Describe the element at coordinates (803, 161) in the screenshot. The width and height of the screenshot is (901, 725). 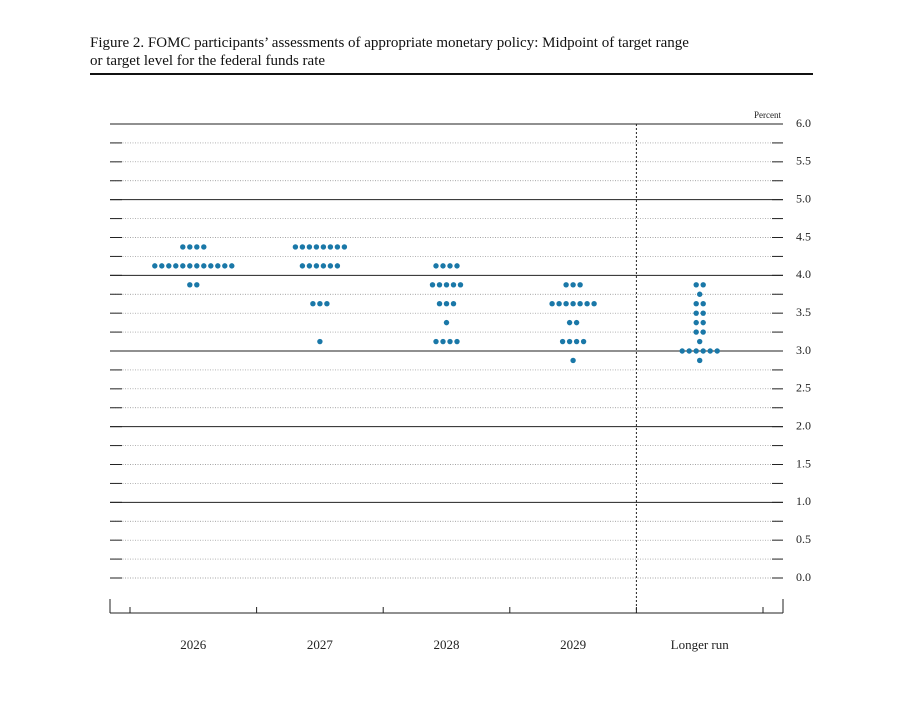
I see `y-tick-label: 5.5` at that location.